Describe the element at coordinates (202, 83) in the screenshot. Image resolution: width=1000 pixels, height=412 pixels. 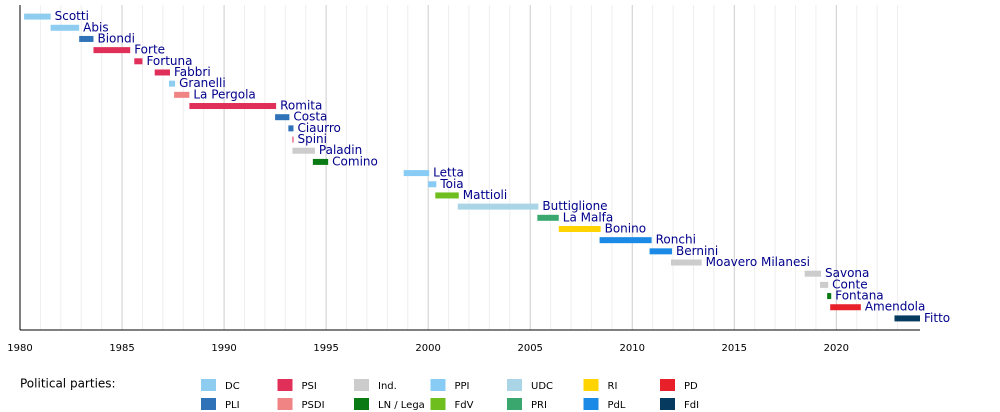
I see `minister-label: Granelli` at that location.